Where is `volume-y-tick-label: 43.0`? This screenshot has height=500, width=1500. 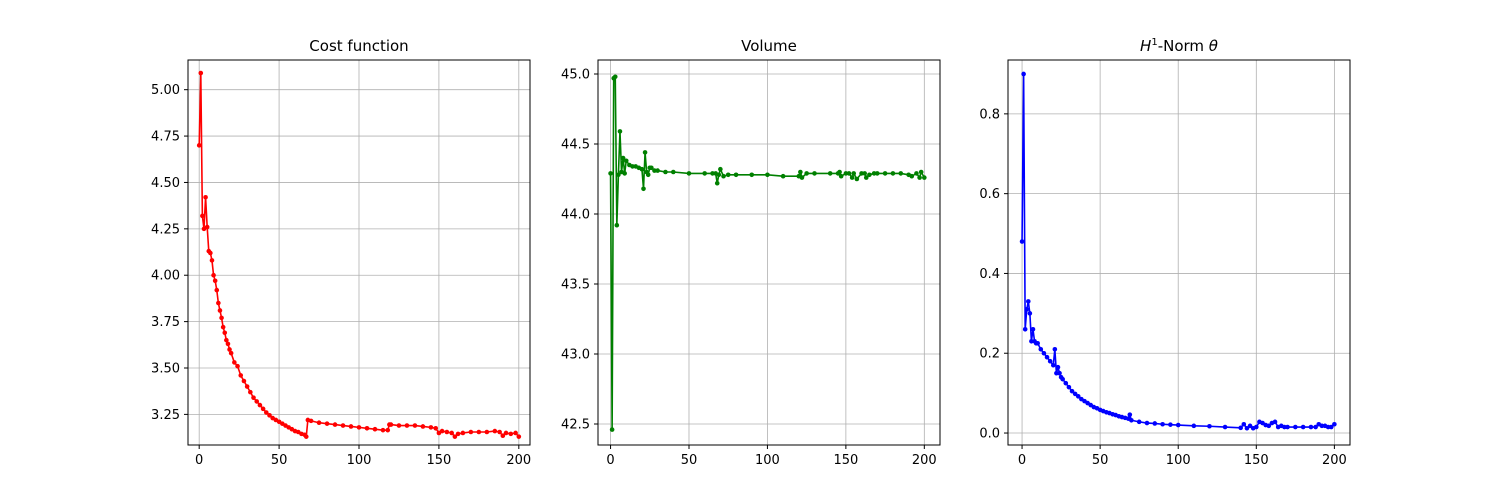 volume-y-tick-label: 43.0 is located at coordinates (575, 355).